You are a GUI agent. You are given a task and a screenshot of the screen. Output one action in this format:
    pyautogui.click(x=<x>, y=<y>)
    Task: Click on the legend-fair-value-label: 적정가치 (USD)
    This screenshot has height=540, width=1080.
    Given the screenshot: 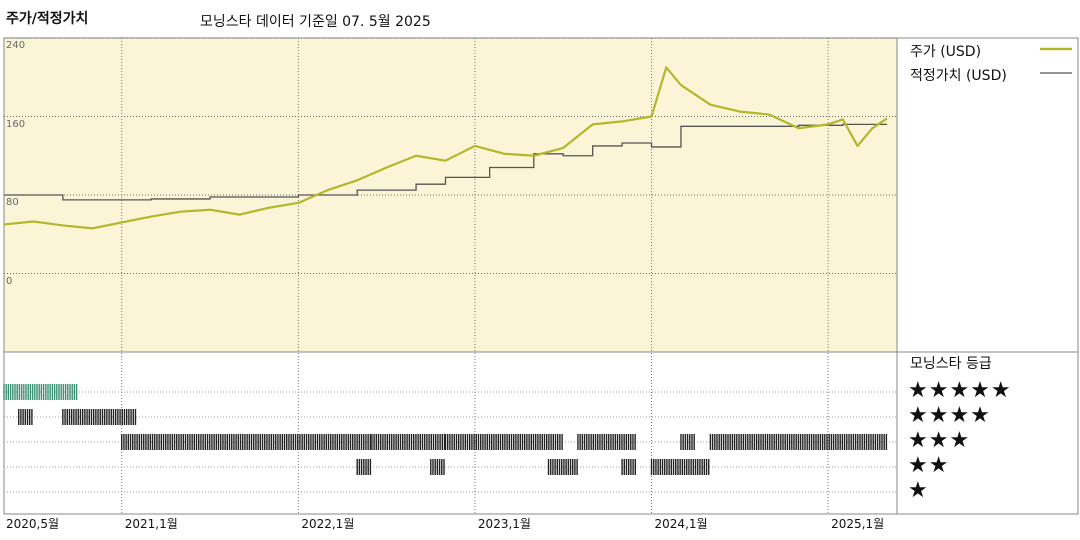 What is the action you would take?
    pyautogui.click(x=958, y=76)
    